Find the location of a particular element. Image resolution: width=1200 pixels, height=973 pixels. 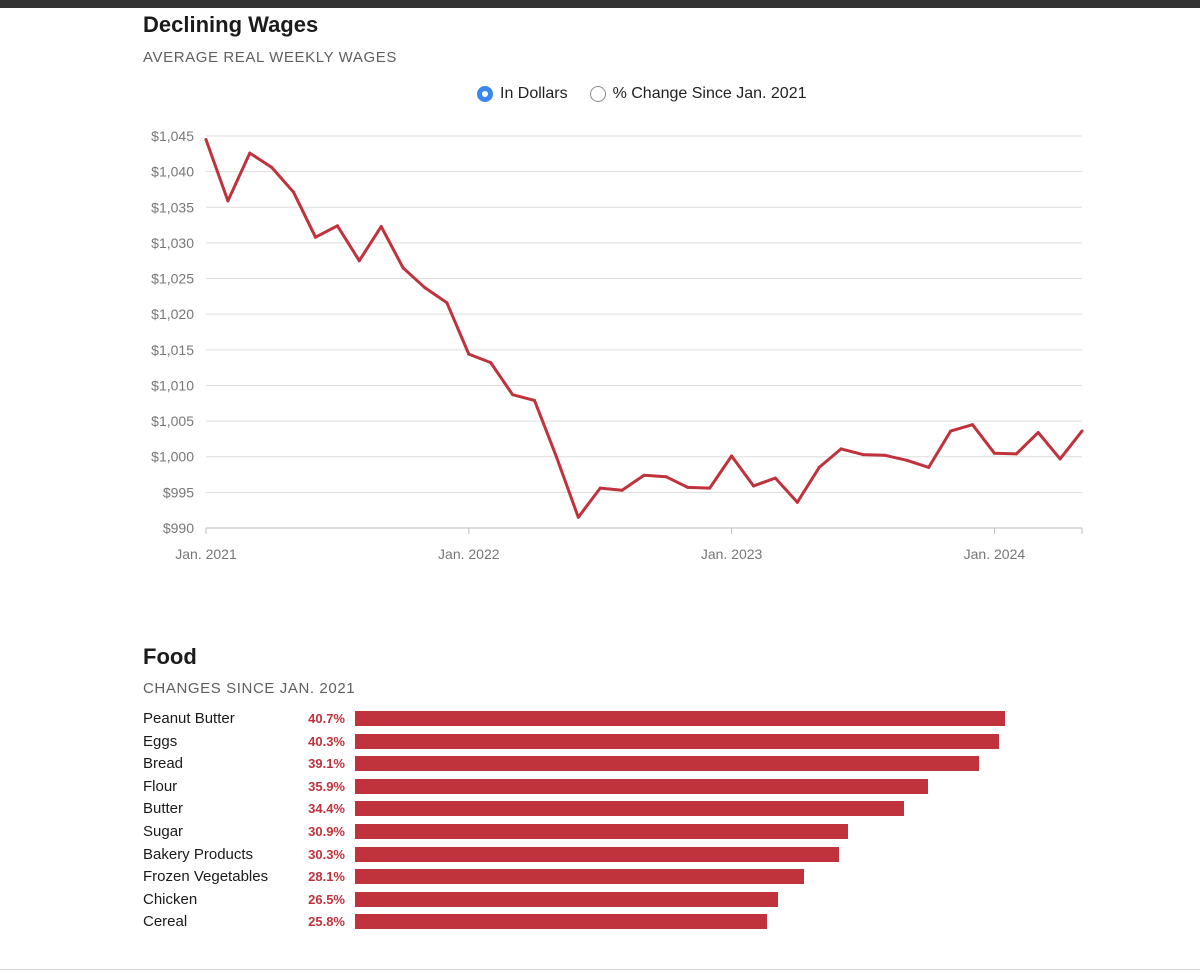

bar-category-label: Frozen Vegetables is located at coordinates (206, 877).